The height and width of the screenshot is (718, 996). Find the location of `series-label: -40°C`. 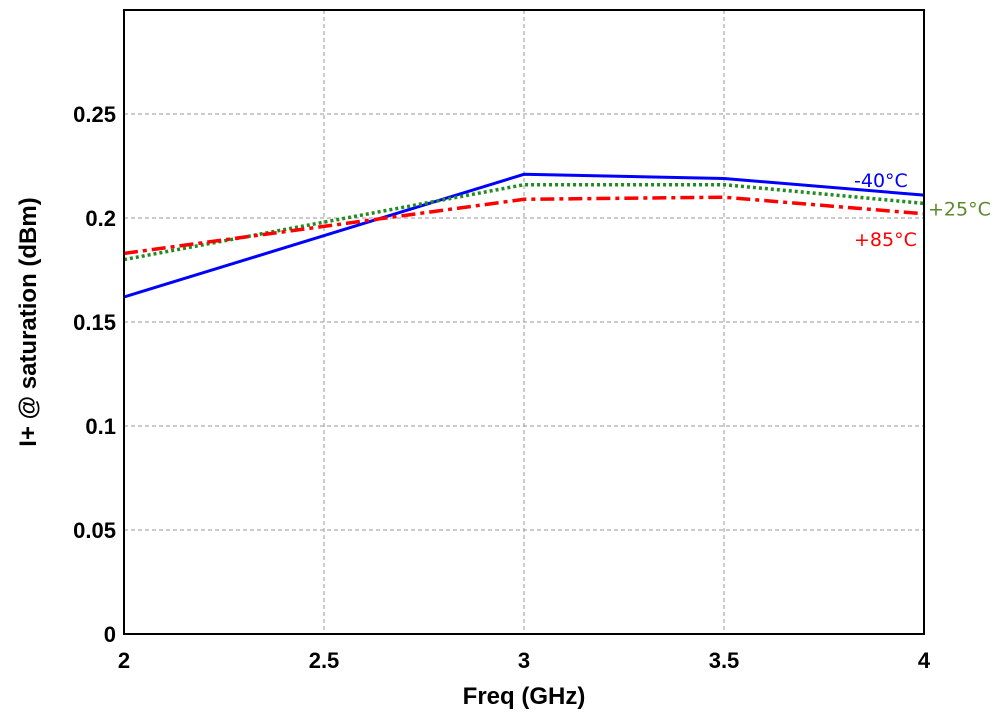

series-label: -40°C is located at coordinates (881, 181).